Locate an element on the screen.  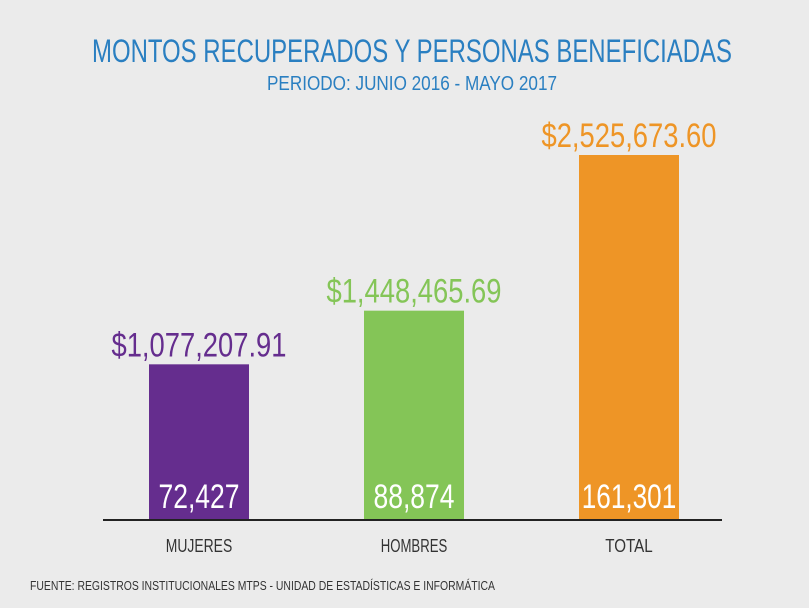
chart-subtitle: PERIODO: JUNIO 2016 - MAYO 2017 is located at coordinates (412, 84).